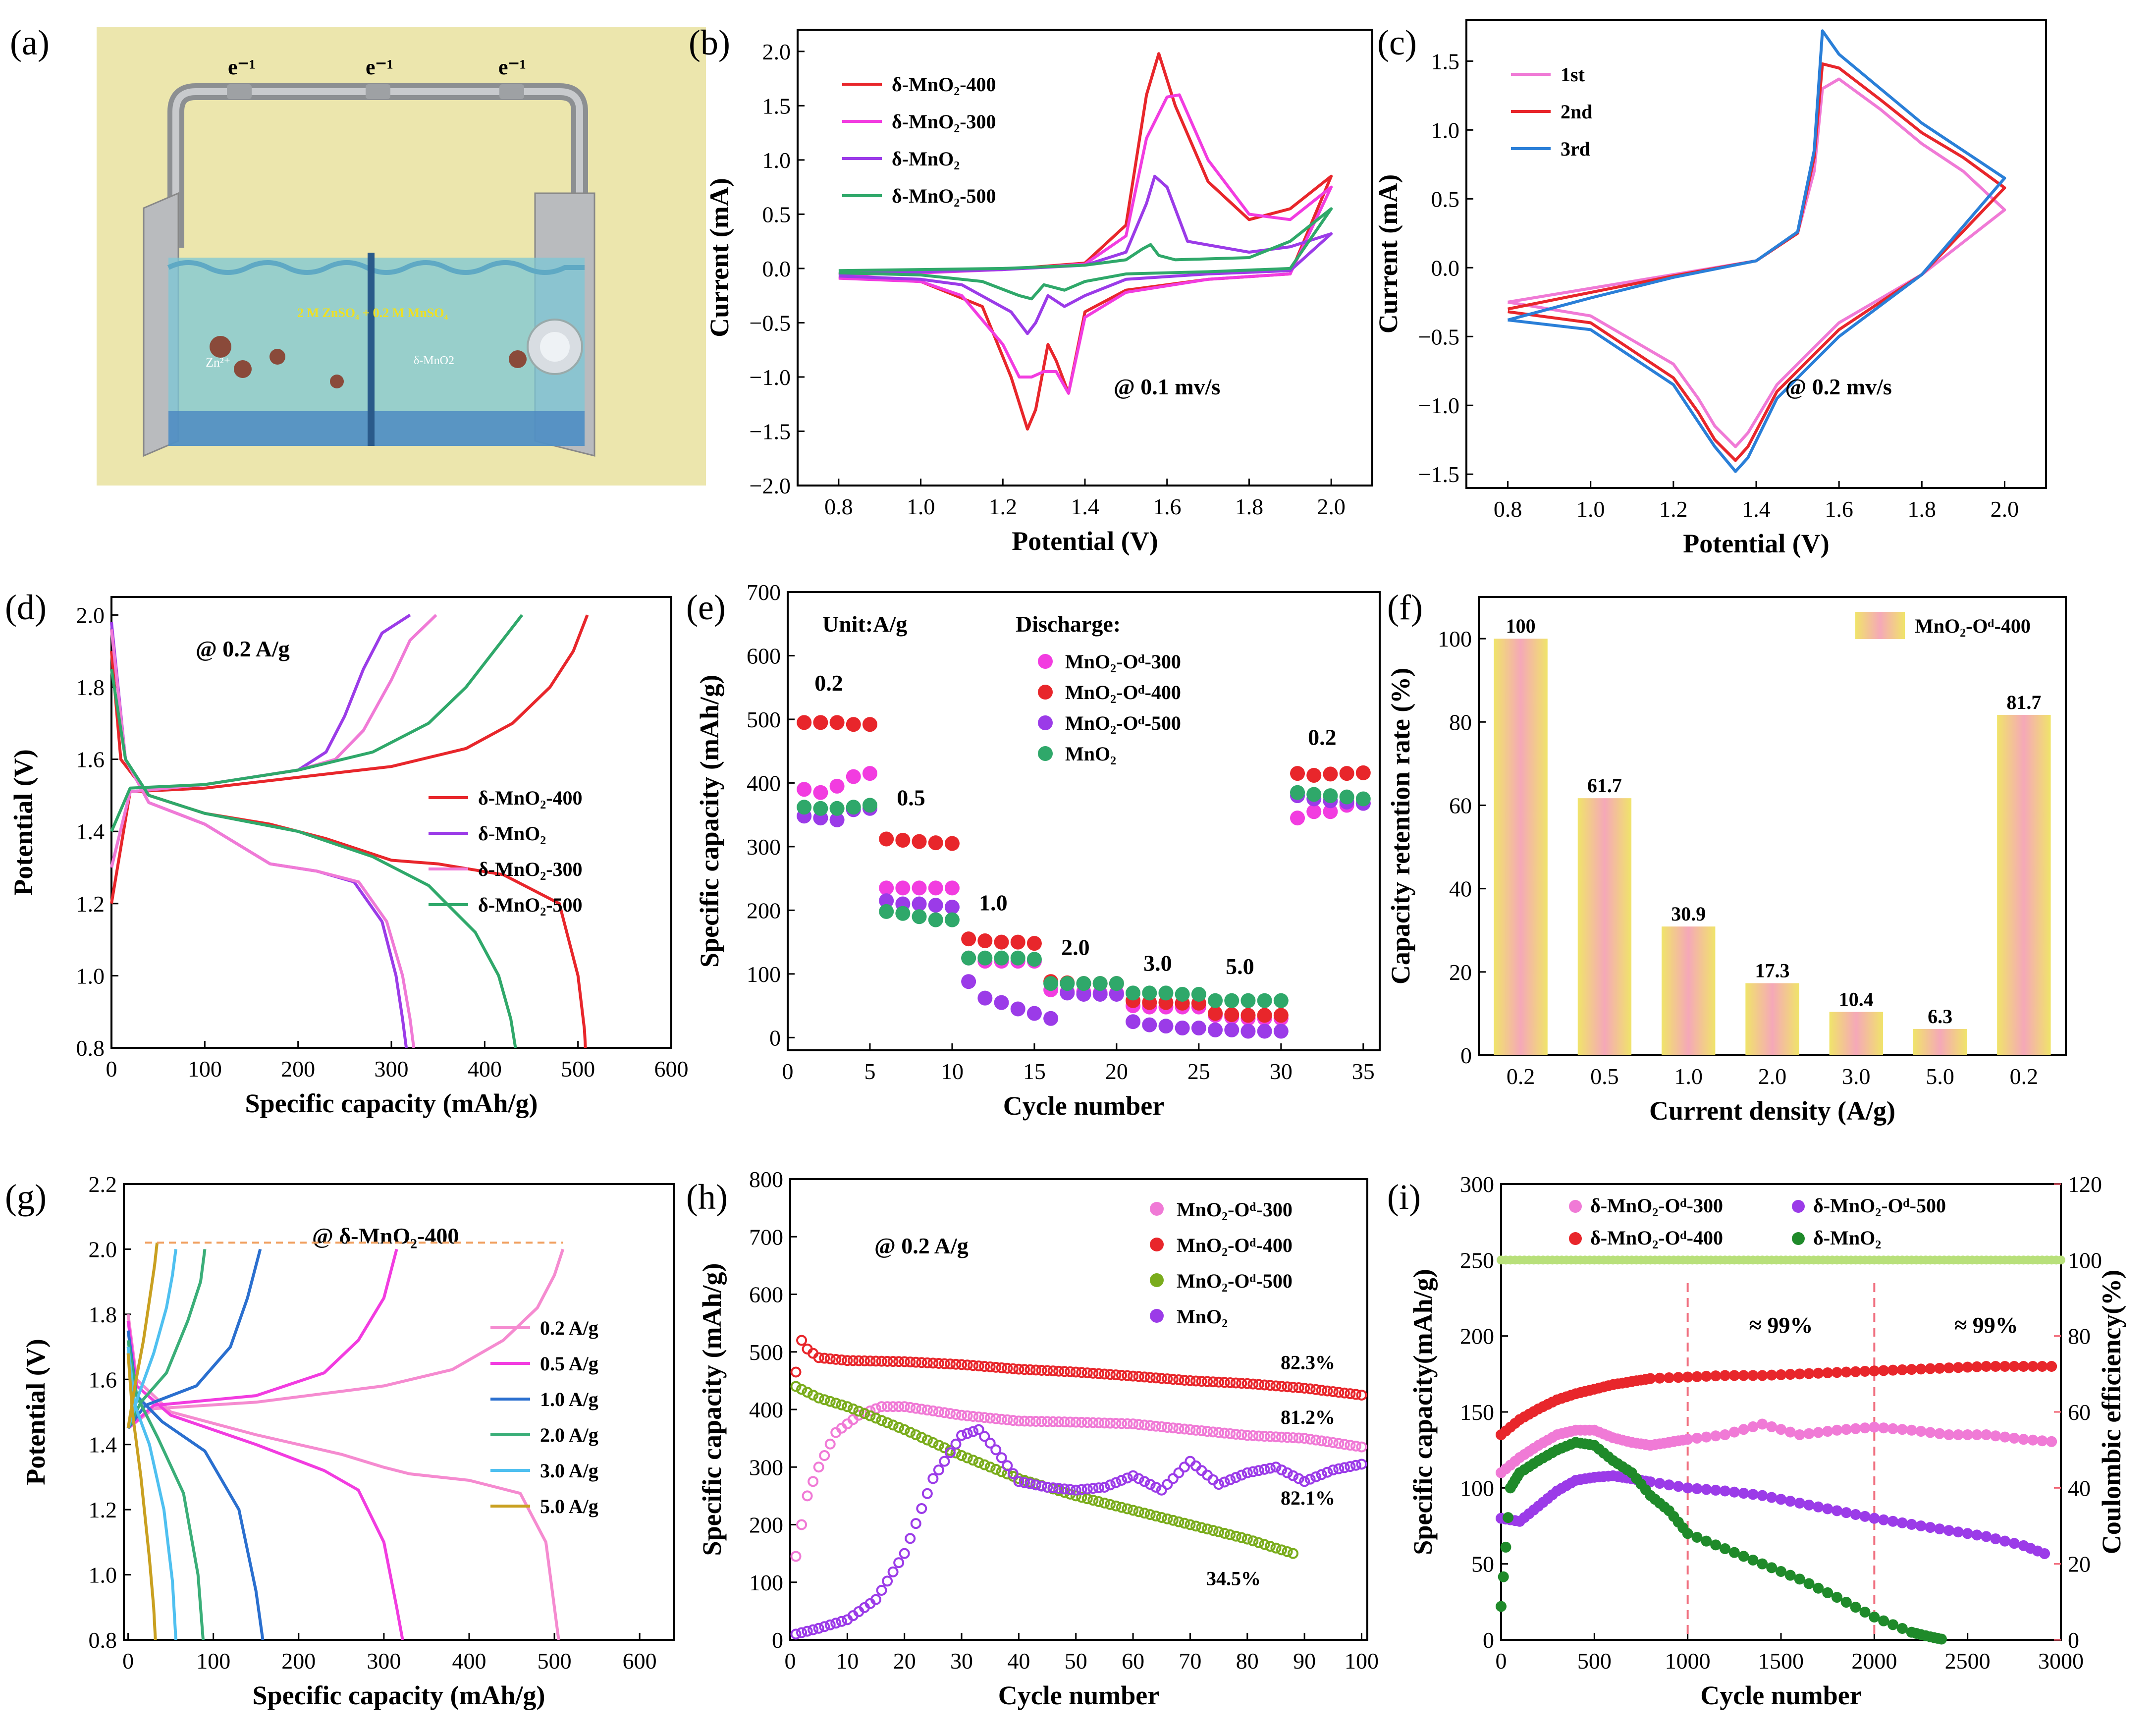  Describe the element at coordinates (778, 1640) in the screenshot. I see `y-tick-label: 0` at that location.